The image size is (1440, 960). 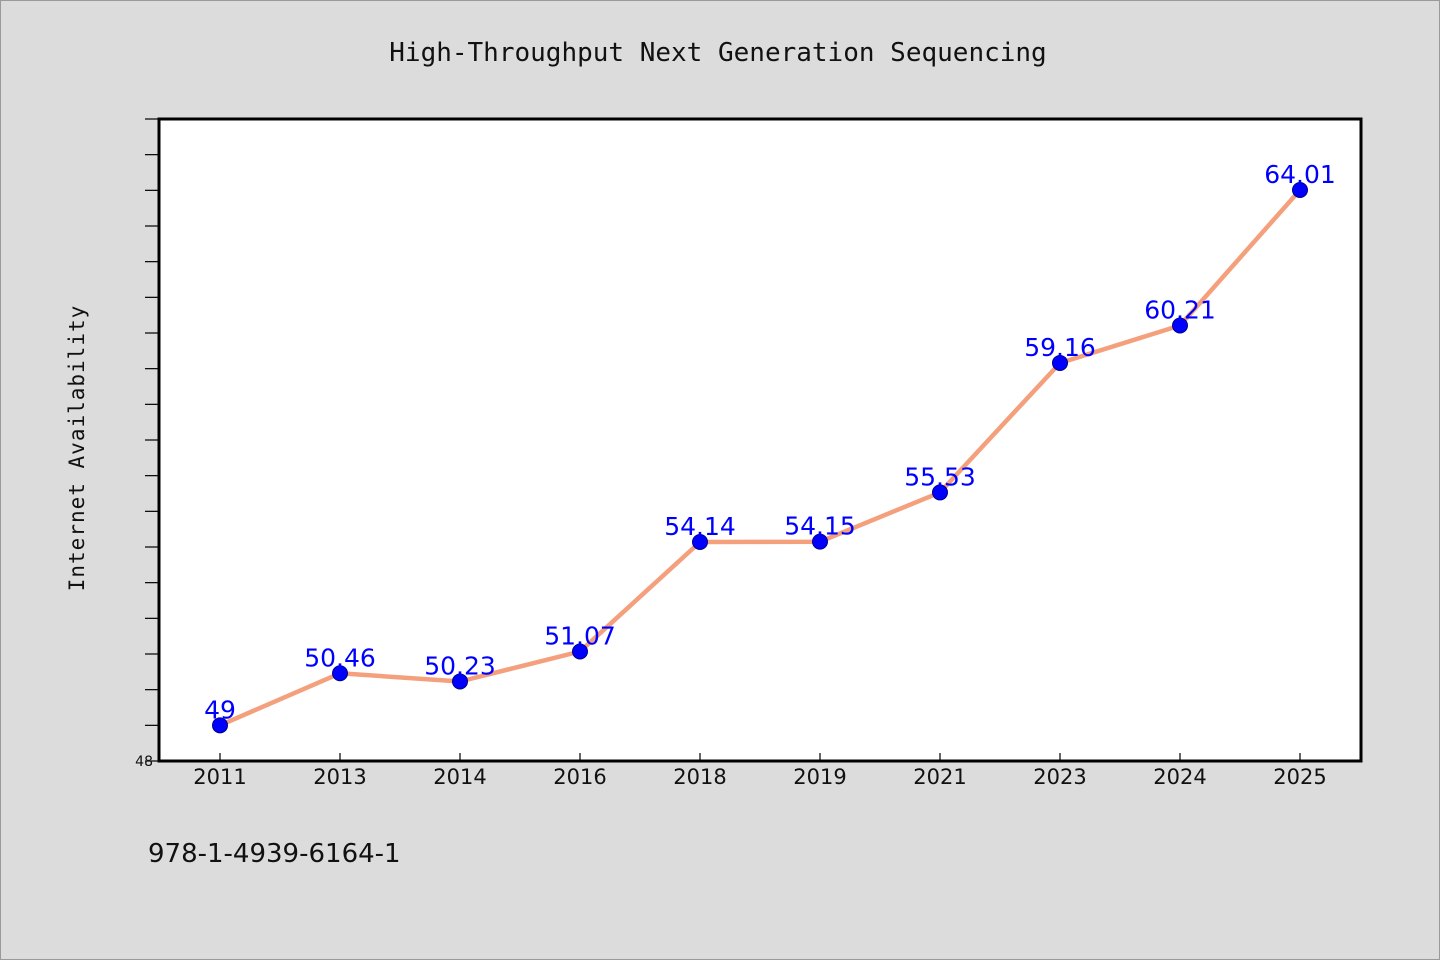 I want to click on x-tick-label: 2019, so click(x=819, y=777).